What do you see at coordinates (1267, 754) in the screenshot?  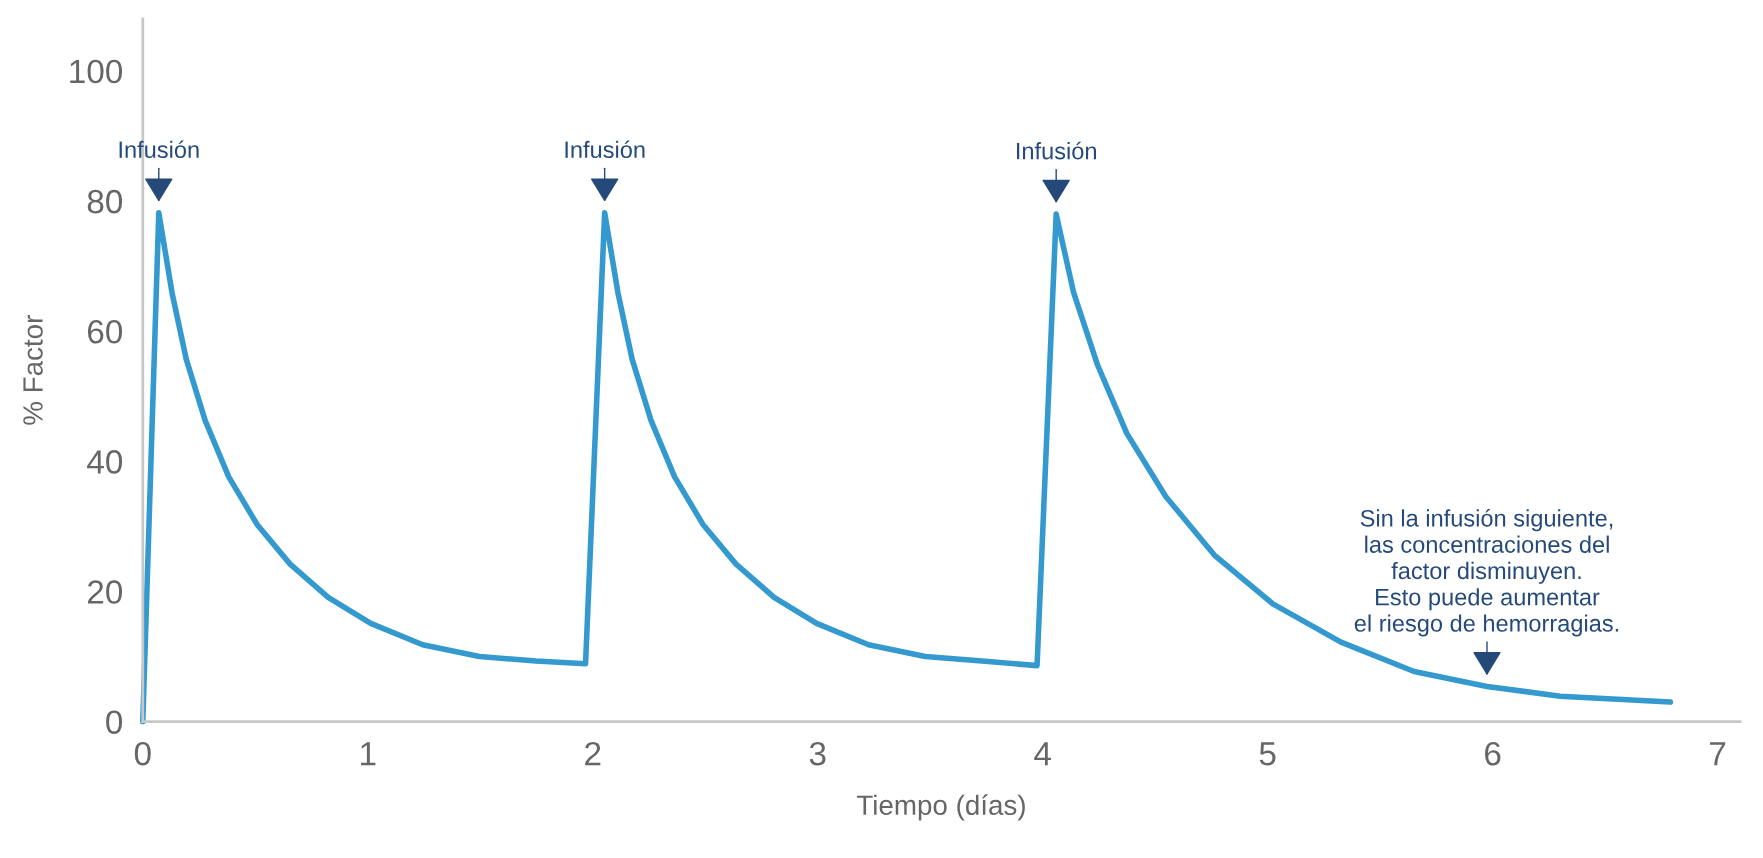 I see `x-tick-label: 5` at bounding box center [1267, 754].